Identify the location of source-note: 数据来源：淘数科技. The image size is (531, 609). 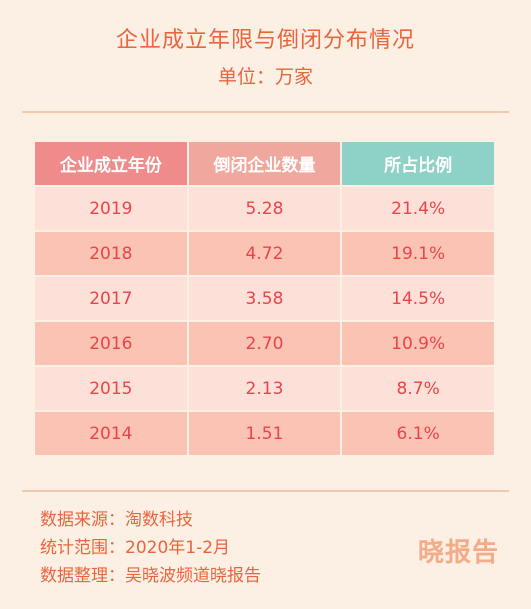
(116, 520).